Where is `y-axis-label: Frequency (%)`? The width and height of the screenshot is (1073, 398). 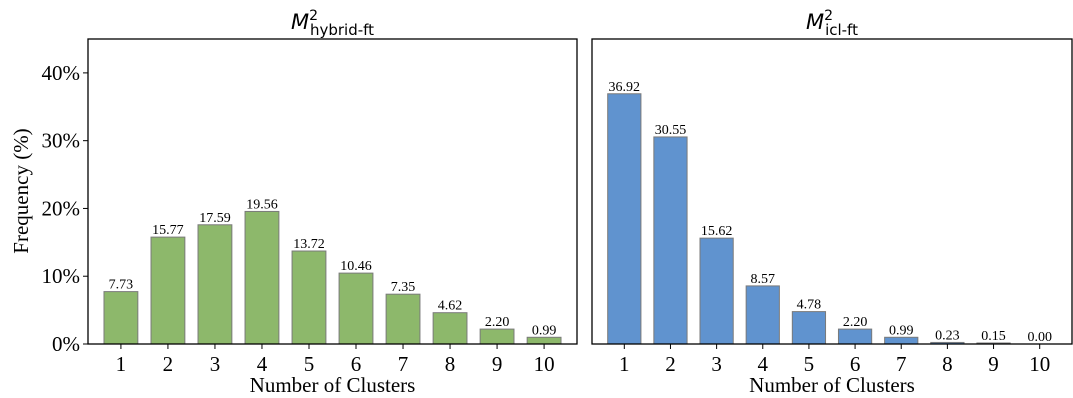
y-axis-label: Frequency (%) is located at coordinates (21, 190).